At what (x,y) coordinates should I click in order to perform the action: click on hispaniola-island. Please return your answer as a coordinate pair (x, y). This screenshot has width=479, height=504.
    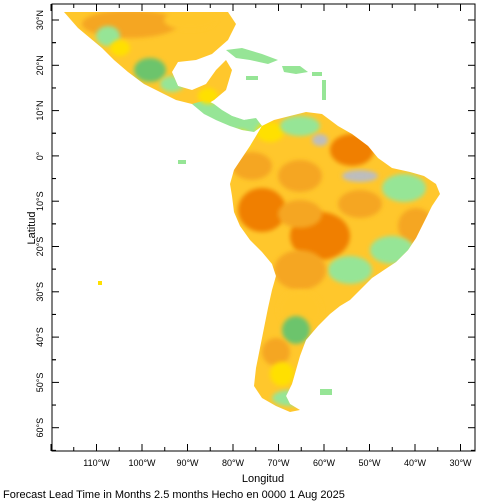
    Looking at the image, I should click on (295, 70).